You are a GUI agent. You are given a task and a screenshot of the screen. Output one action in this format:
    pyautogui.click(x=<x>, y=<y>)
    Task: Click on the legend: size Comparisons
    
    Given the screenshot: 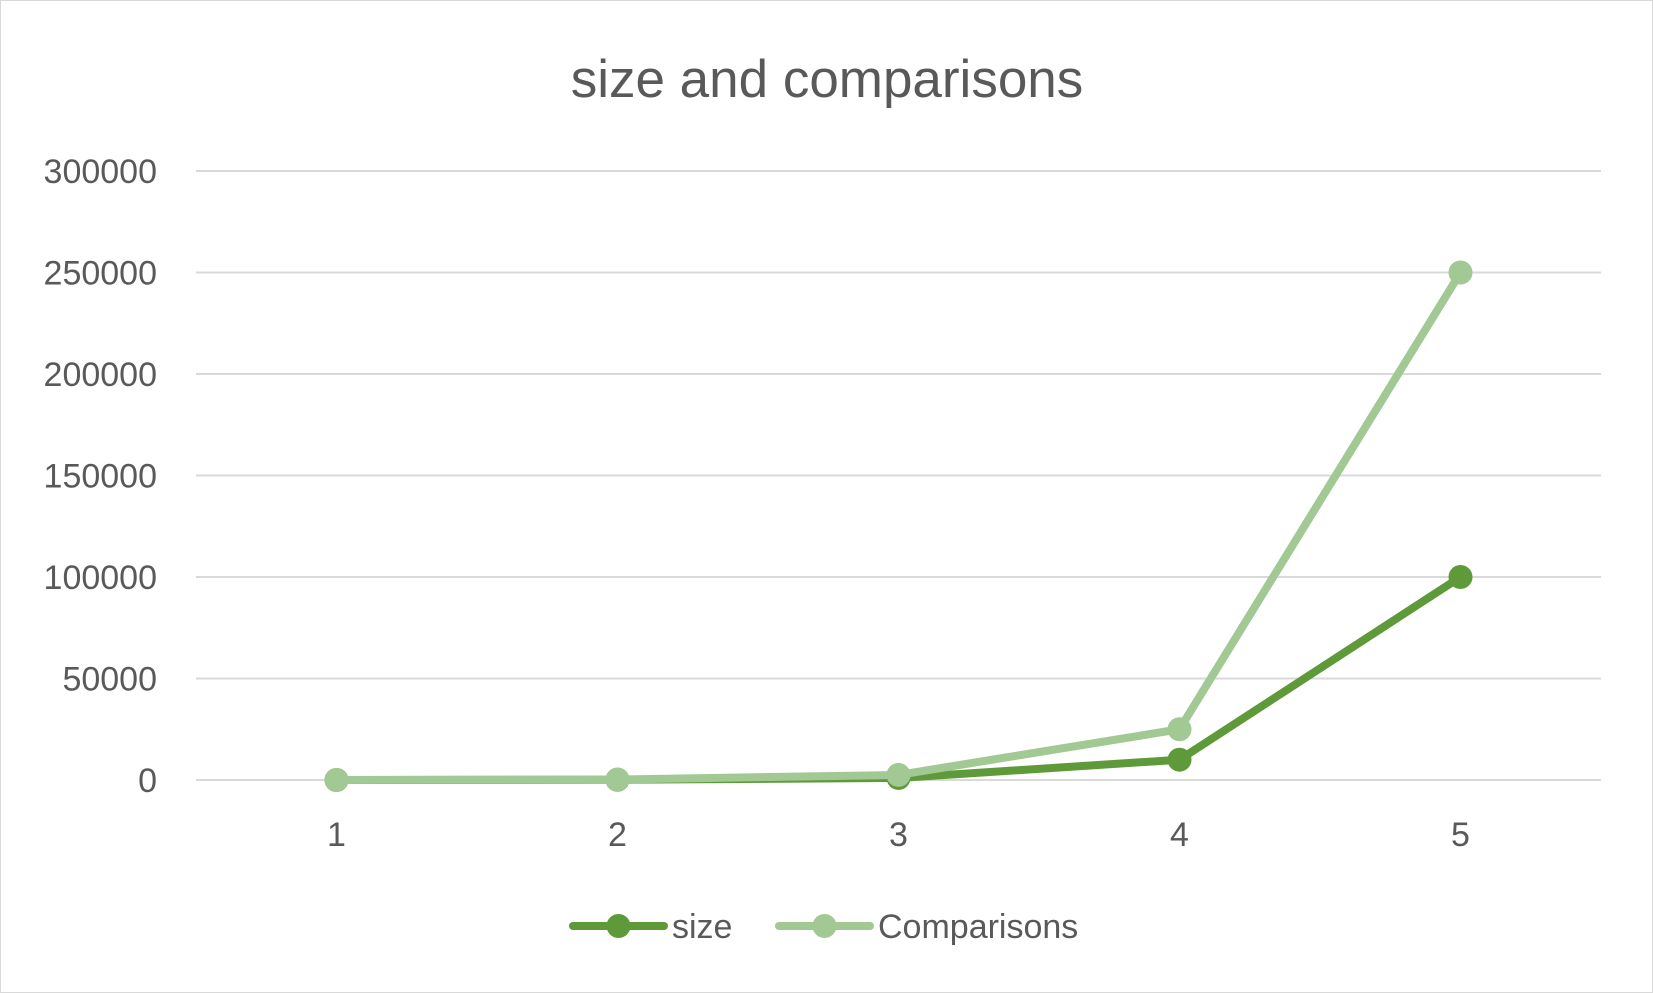 What is the action you would take?
    pyautogui.click(x=823, y=927)
    